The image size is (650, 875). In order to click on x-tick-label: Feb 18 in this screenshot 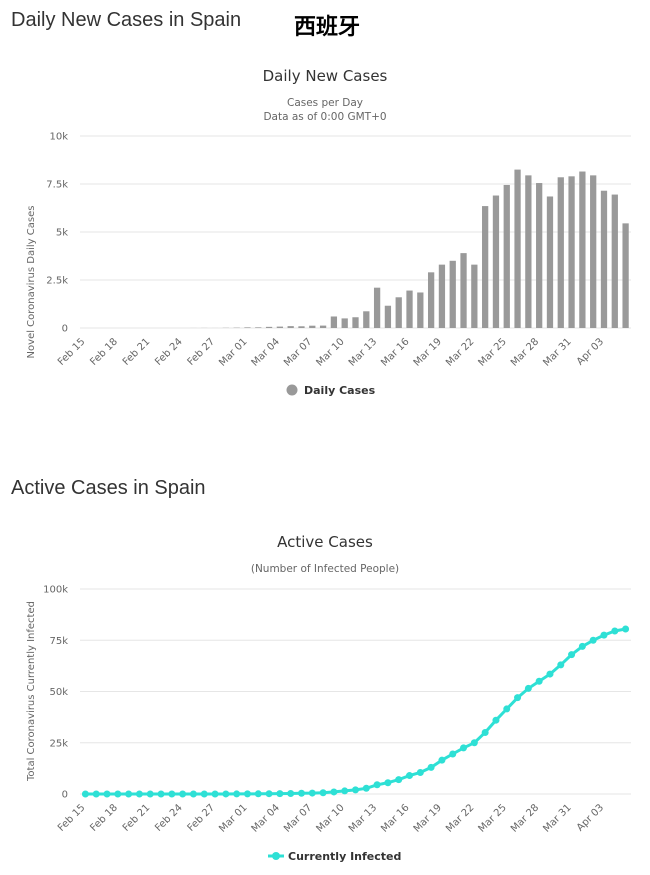, I will do `click(104, 352)`.